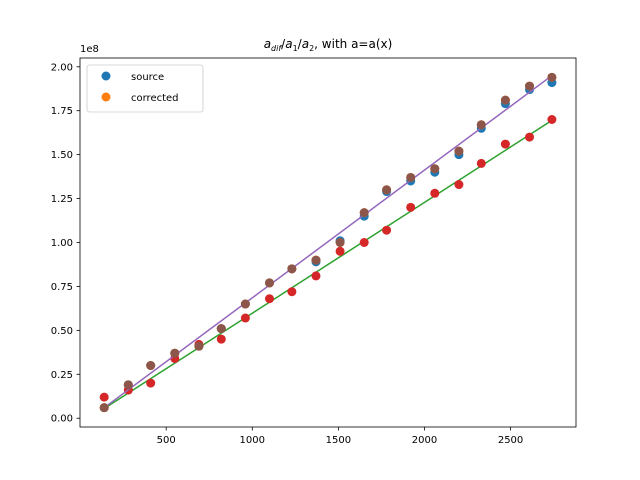 The height and width of the screenshot is (480, 640). What do you see at coordinates (62, 67) in the screenshot?
I see `y-tick-label-8: 2.00` at bounding box center [62, 67].